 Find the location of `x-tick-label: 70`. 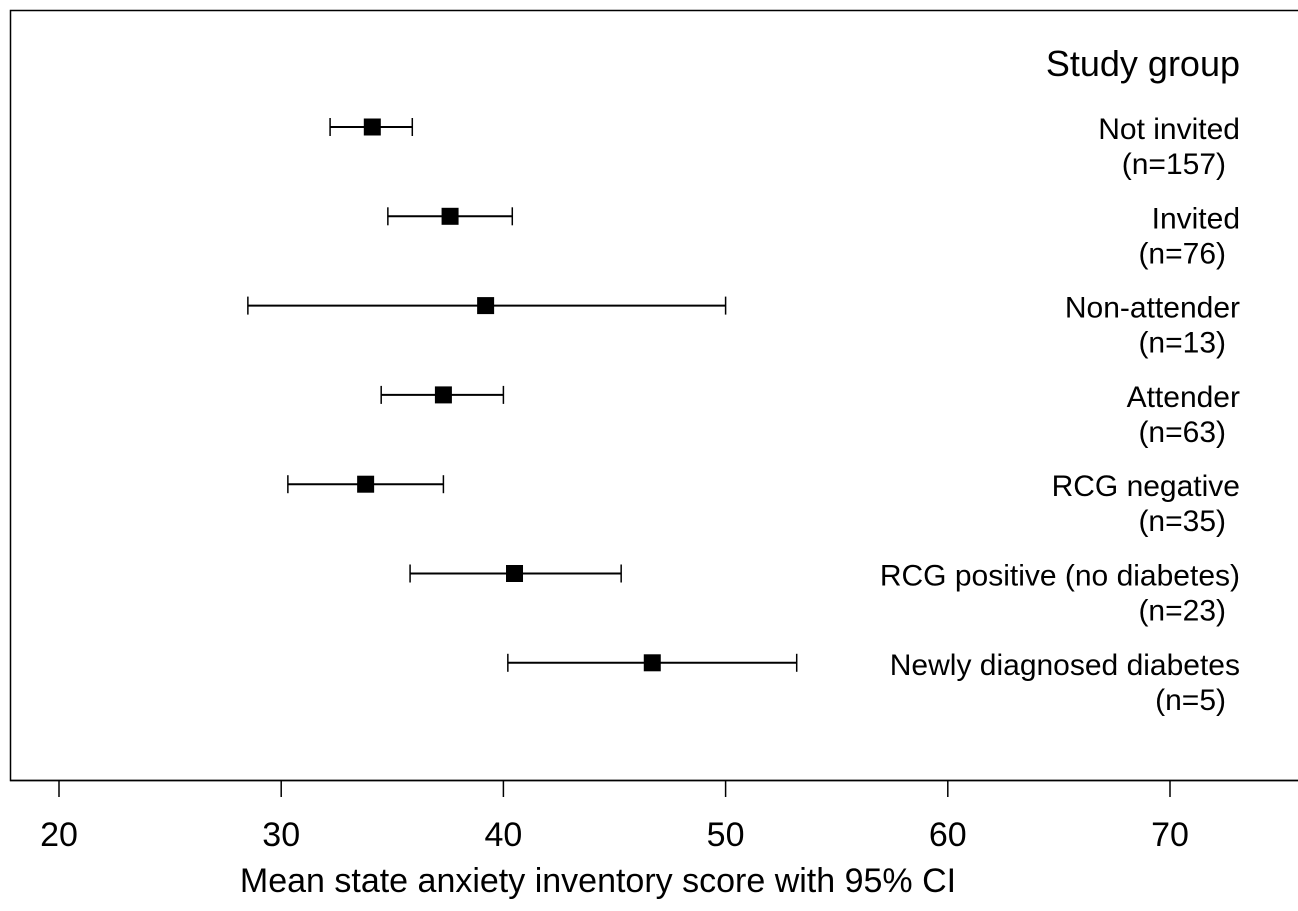

x-tick-label: 70 is located at coordinates (1170, 835).